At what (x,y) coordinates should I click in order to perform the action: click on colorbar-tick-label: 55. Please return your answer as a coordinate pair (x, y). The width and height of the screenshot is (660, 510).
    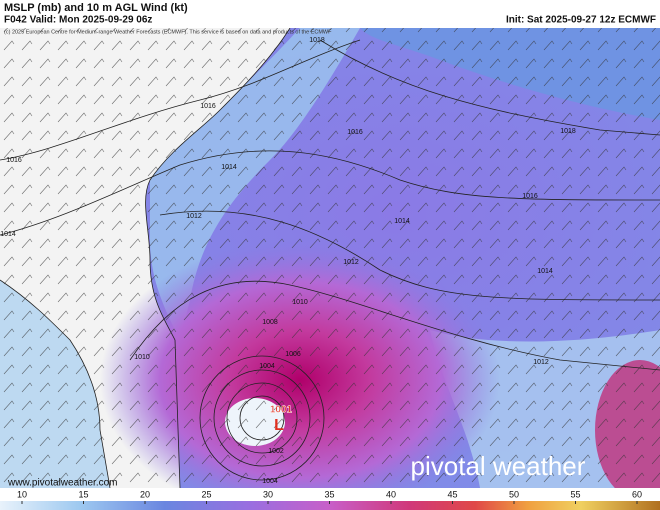
    Looking at the image, I should click on (575, 494).